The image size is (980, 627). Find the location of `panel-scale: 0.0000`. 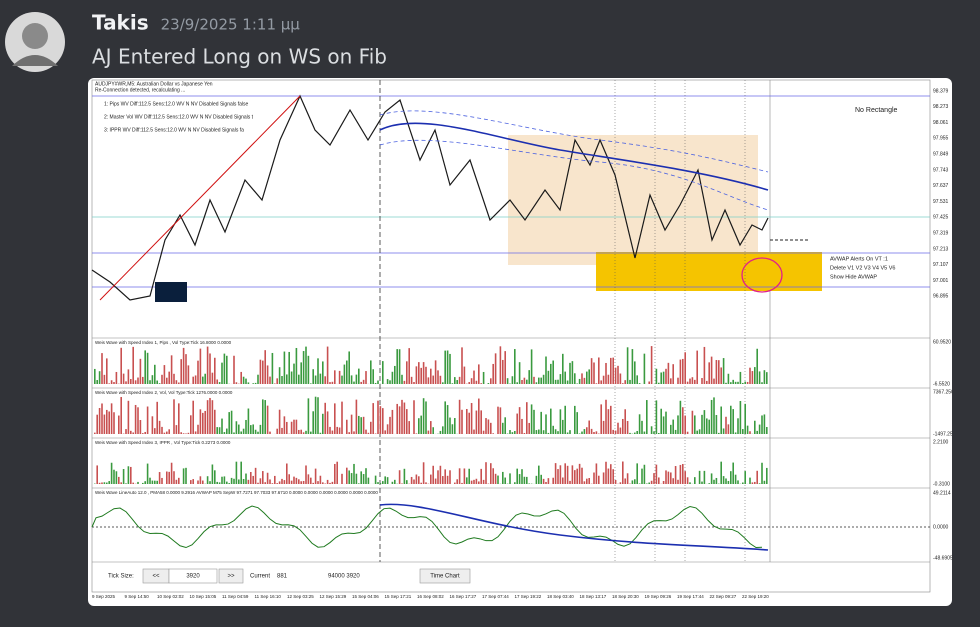

panel-scale: 0.0000 is located at coordinates (941, 527).